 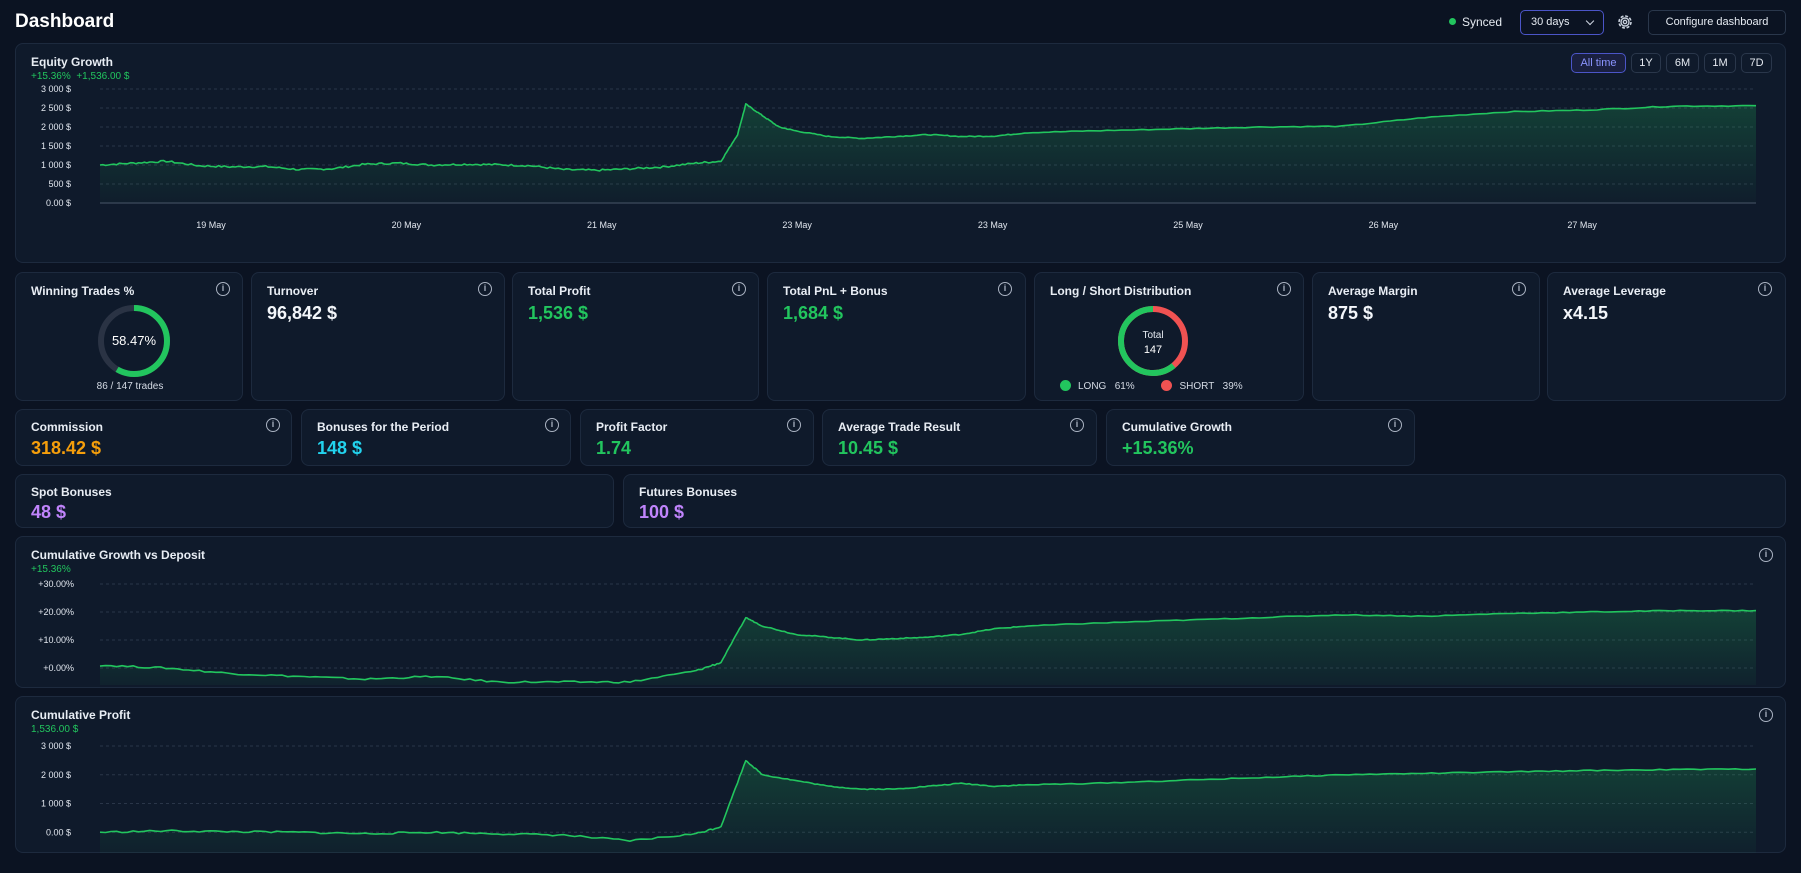 What do you see at coordinates (56, 612) in the screenshot?
I see `y-tick-label: +20.00%` at bounding box center [56, 612].